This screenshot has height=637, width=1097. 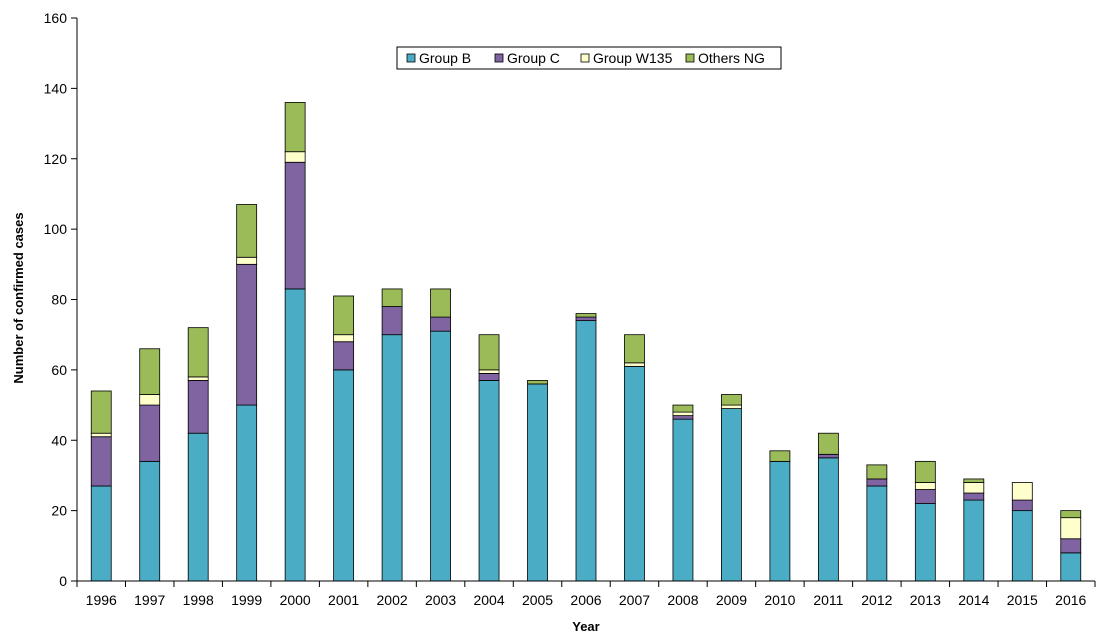 What do you see at coordinates (1071, 514) in the screenshot?
I see `bar-segment-others-ng-2016` at bounding box center [1071, 514].